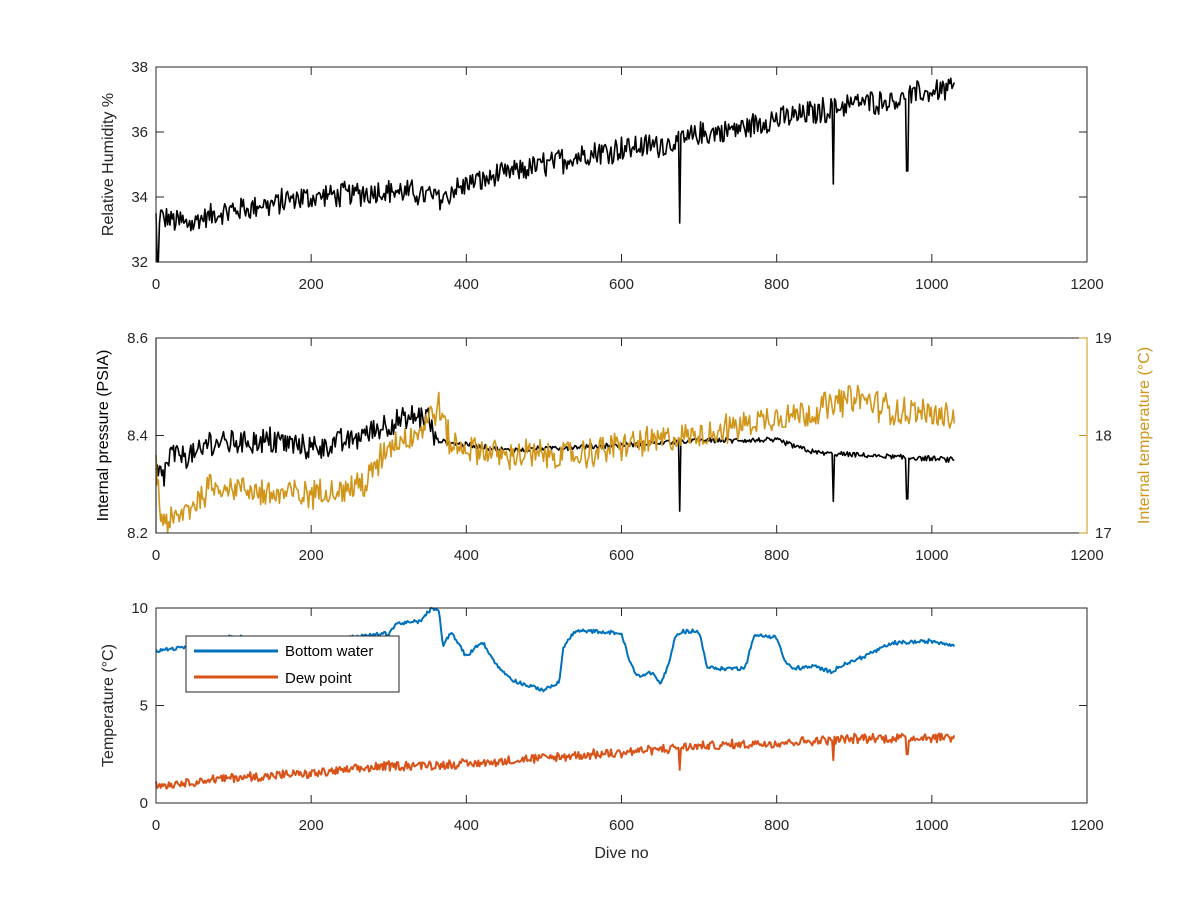 The image size is (1200, 900). What do you see at coordinates (137, 533) in the screenshot?
I see `y-tick-label: 8.2` at bounding box center [137, 533].